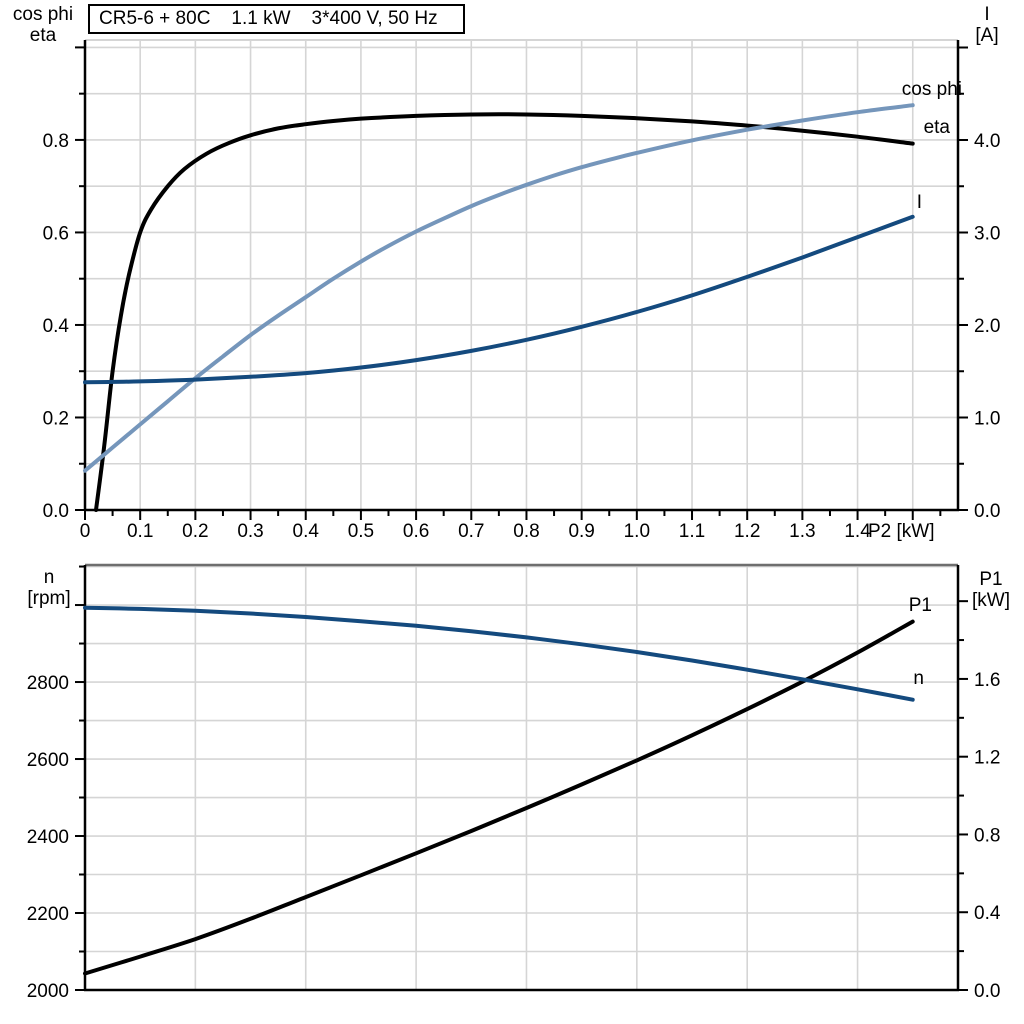  What do you see at coordinates (692, 531) in the screenshot?
I see `tick-label: 1.1` at bounding box center [692, 531].